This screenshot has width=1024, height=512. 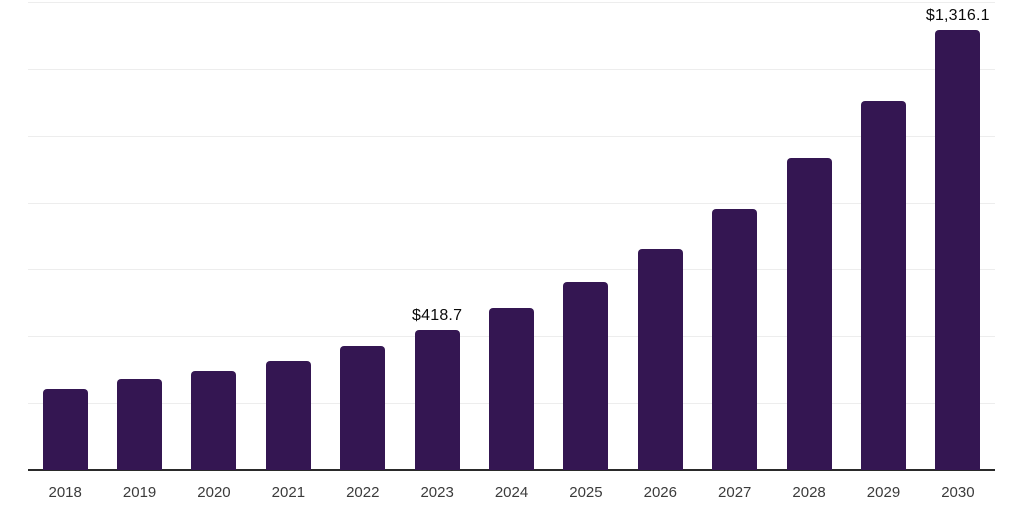 What do you see at coordinates (586, 492) in the screenshot?
I see `x-tick-2025: 2025` at bounding box center [586, 492].